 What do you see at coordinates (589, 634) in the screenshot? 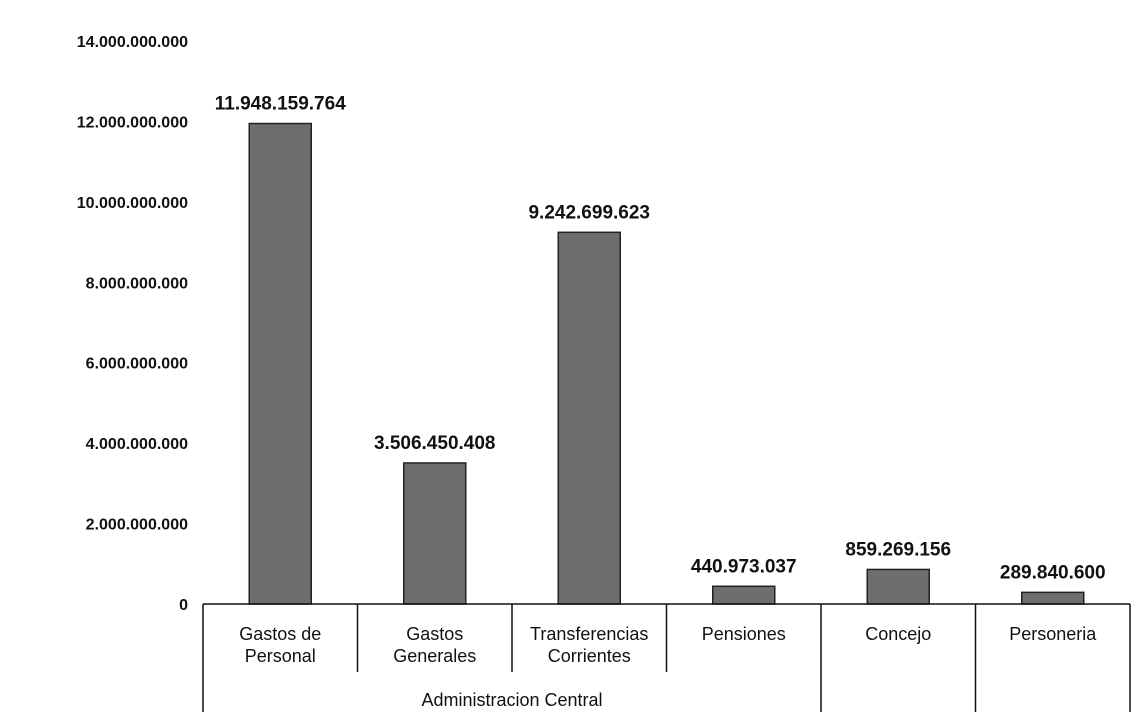
I see `category-label-line: Transferencias` at bounding box center [589, 634].